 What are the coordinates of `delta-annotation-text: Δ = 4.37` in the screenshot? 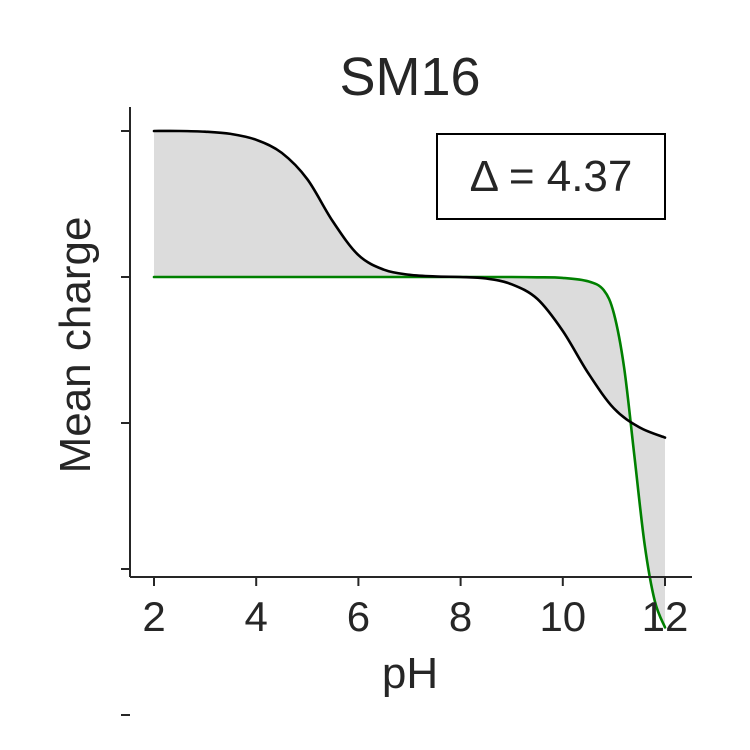 It's located at (551, 176).